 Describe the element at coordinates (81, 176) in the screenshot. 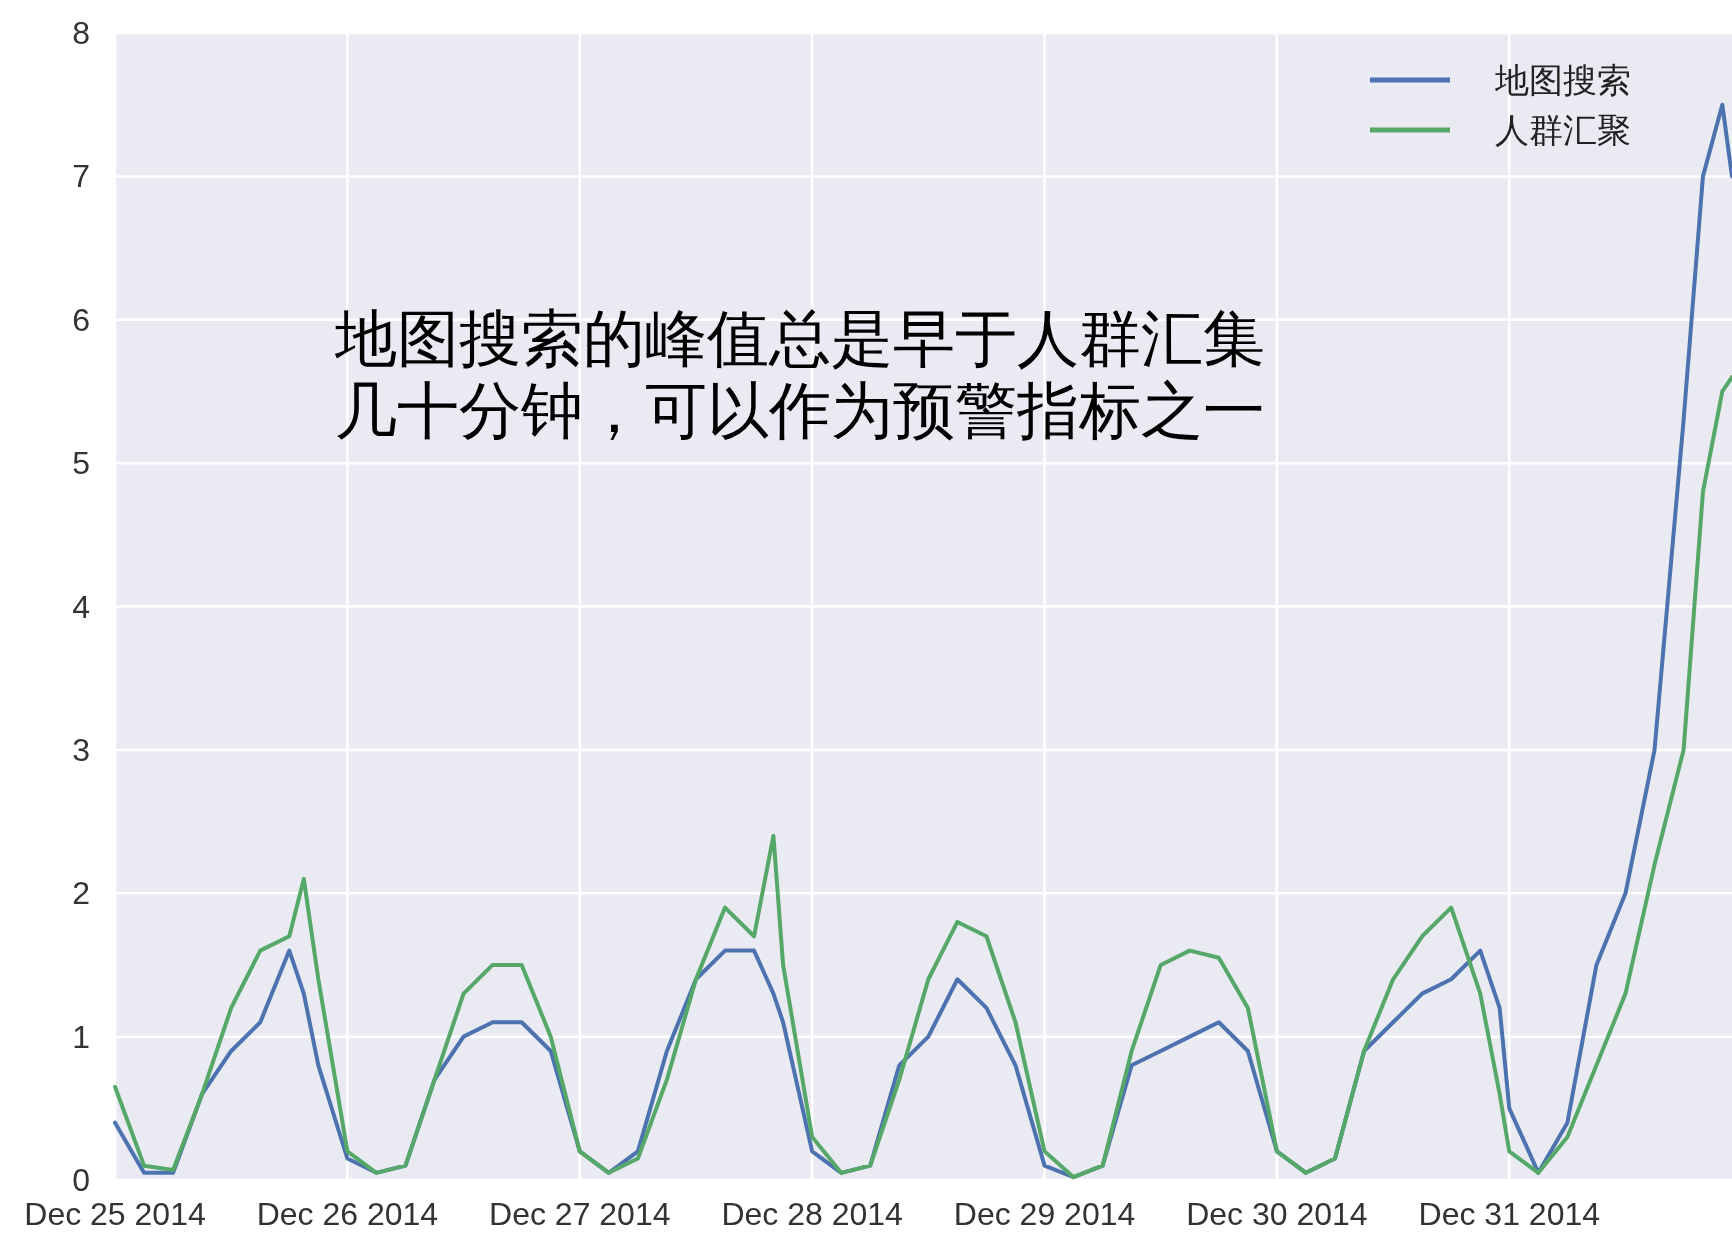

I see `y-tick-label: 7` at that location.